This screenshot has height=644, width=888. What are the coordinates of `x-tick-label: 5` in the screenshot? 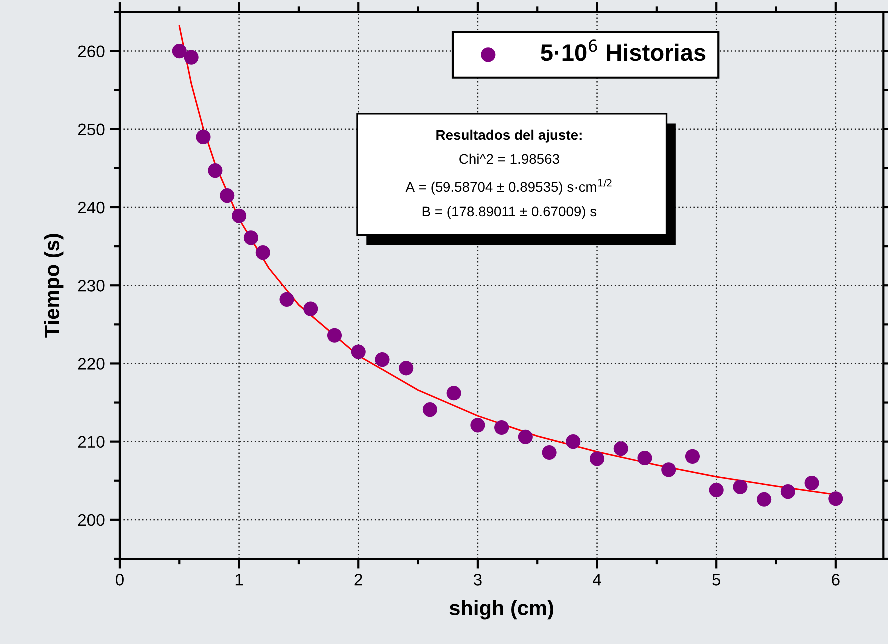 It's located at (716, 580).